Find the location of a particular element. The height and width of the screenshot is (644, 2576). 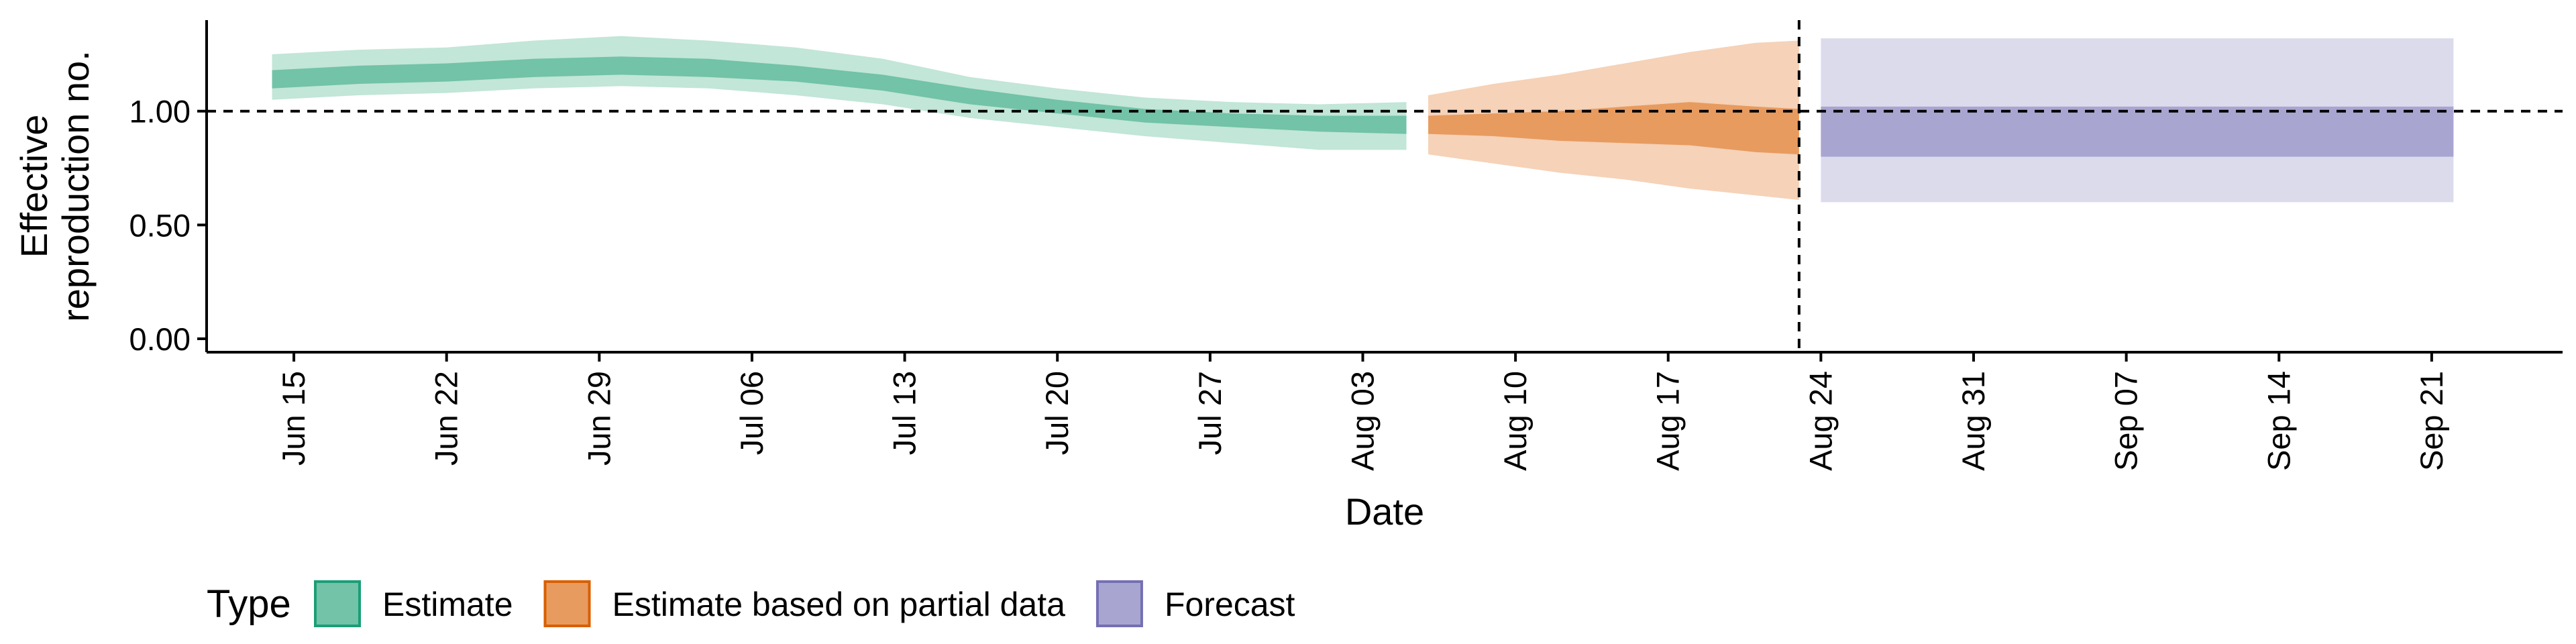

y-axis-title-line: Effective is located at coordinates (34, 186).